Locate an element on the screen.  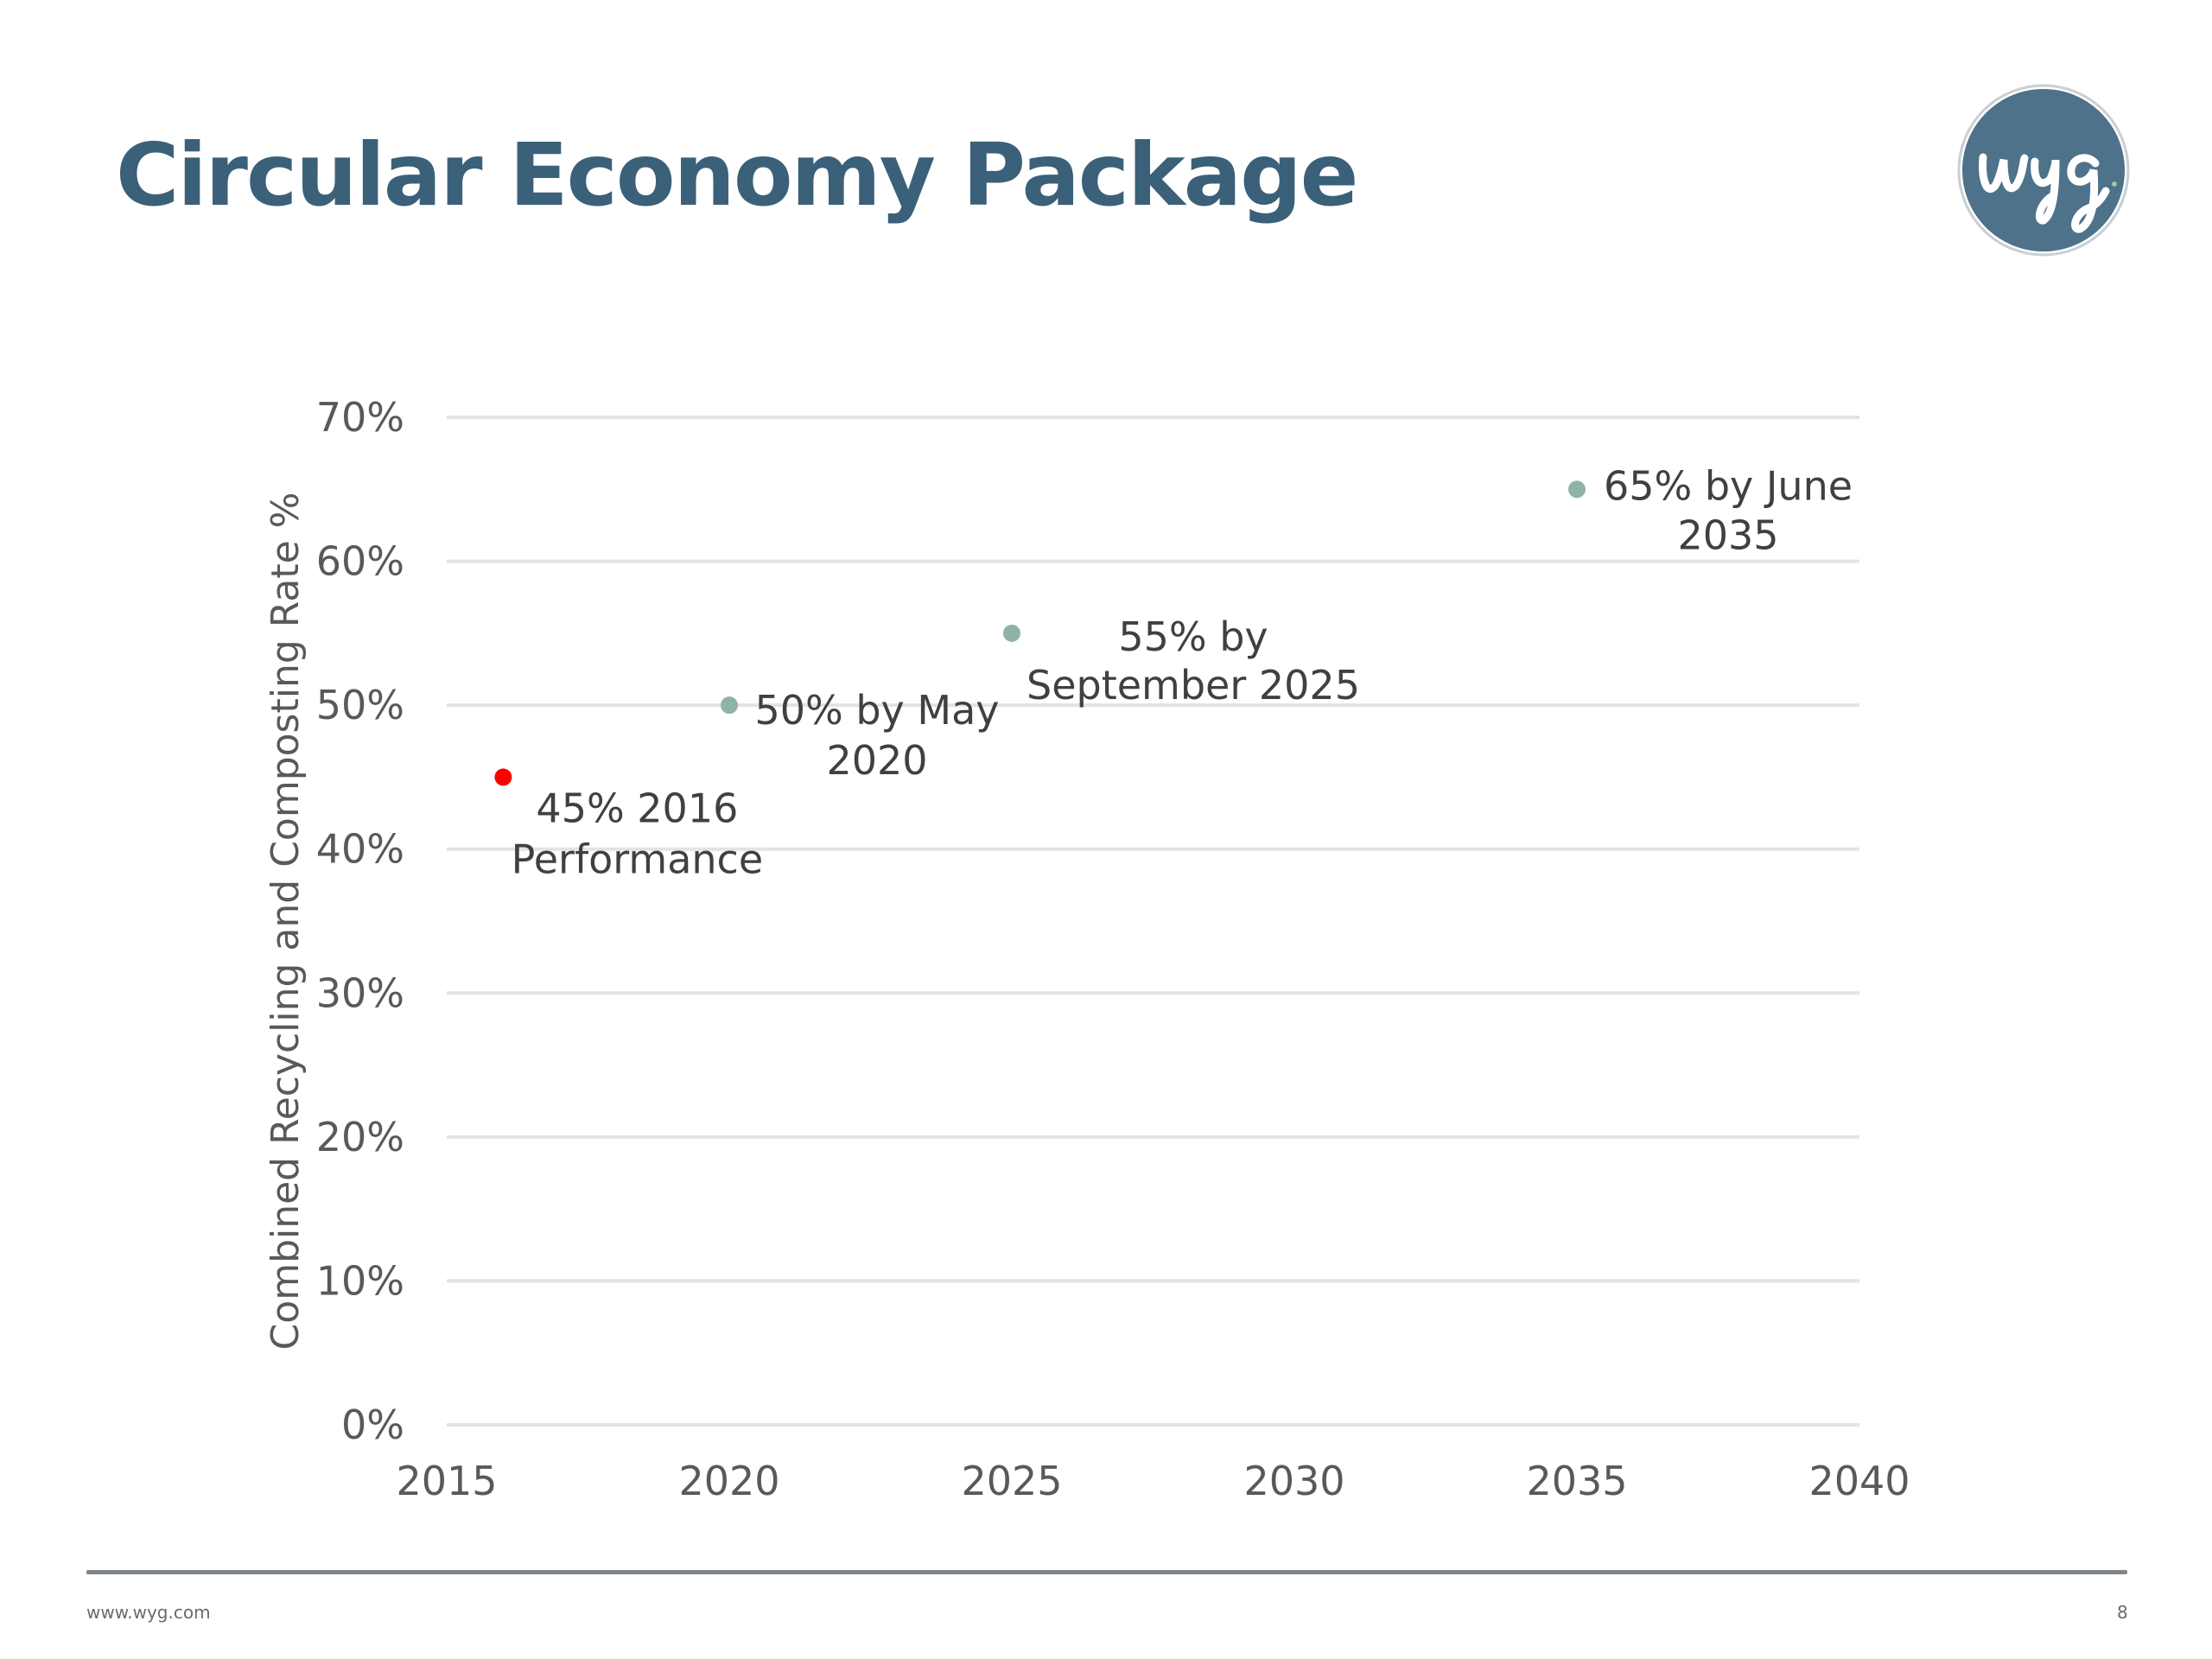
x-tick-label: 2015 is located at coordinates (446, 1481).